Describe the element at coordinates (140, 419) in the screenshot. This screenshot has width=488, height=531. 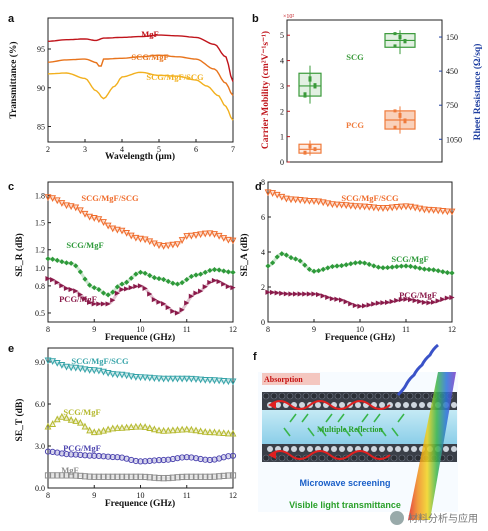
I see `series-e: SCG/MgF/SCG SCG/MgF PCG/MgF MgF` at that location.